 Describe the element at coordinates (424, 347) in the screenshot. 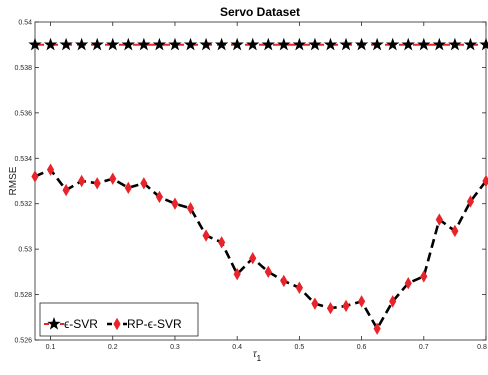

I see `x-tick-label: 0.7` at that location.